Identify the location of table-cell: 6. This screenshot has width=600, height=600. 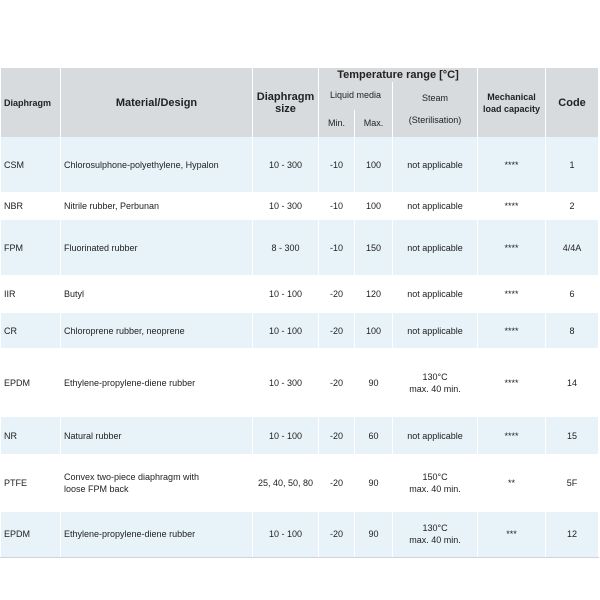
(572, 294).